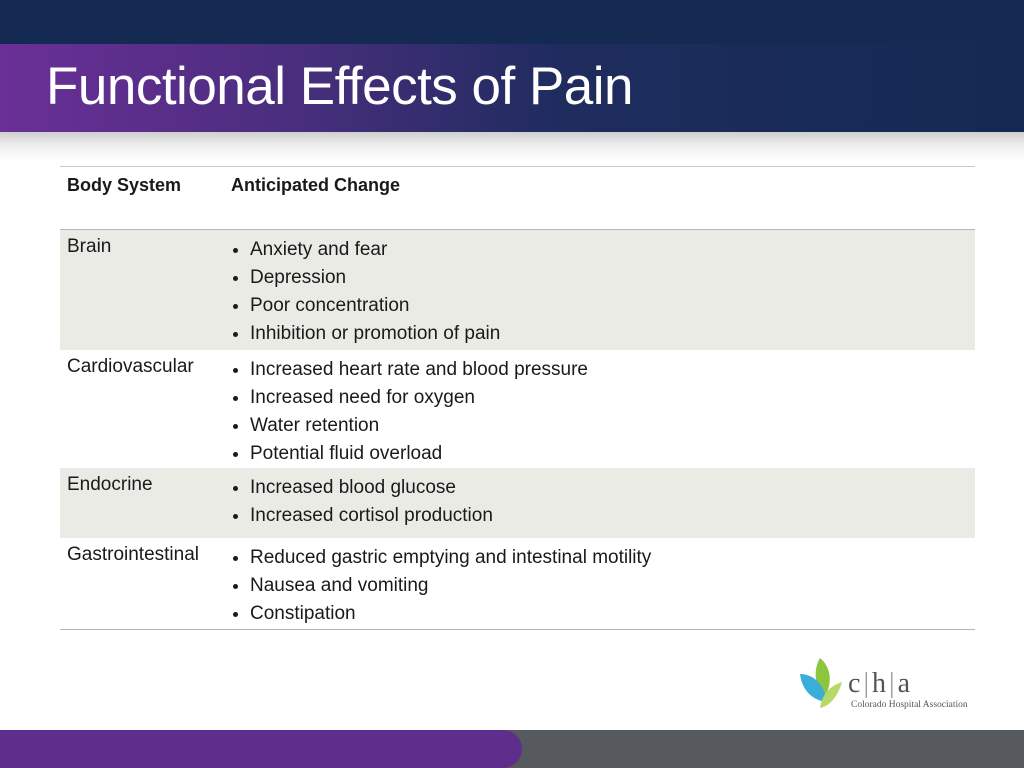 This screenshot has width=1024, height=768. What do you see at coordinates (603, 398) in the screenshot?
I see `list-item: Increased need for oxygen` at bounding box center [603, 398].